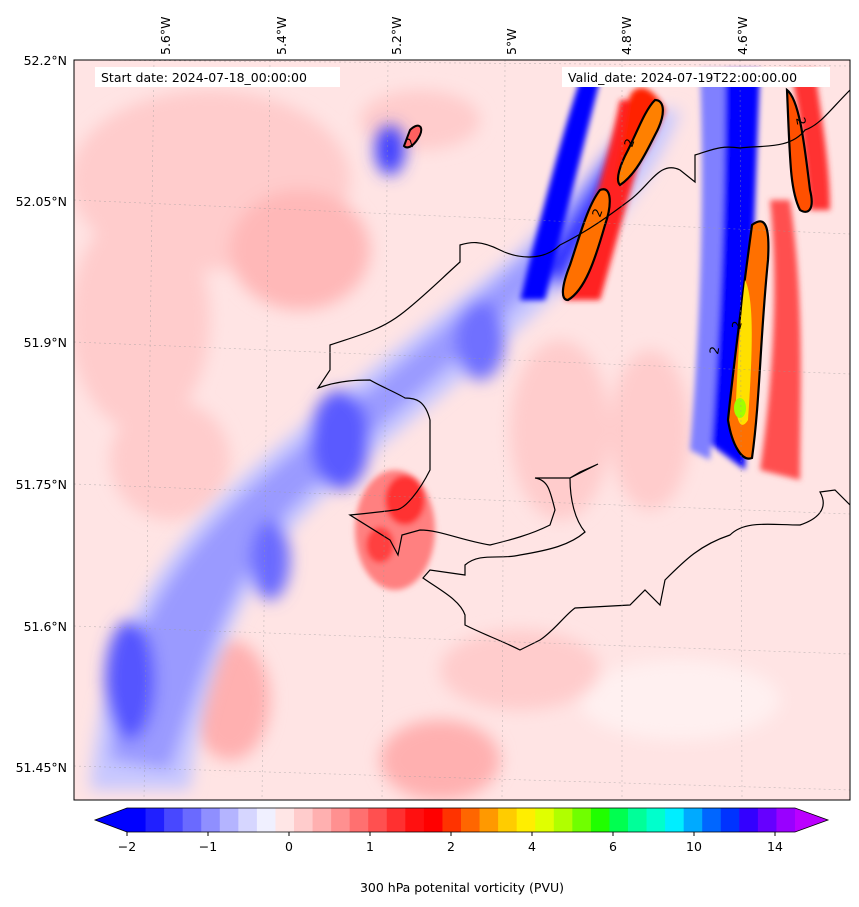 This screenshot has height=907, width=859. Describe the element at coordinates (532, 846) in the screenshot. I see `colorbar-tick-label: 4` at that location.